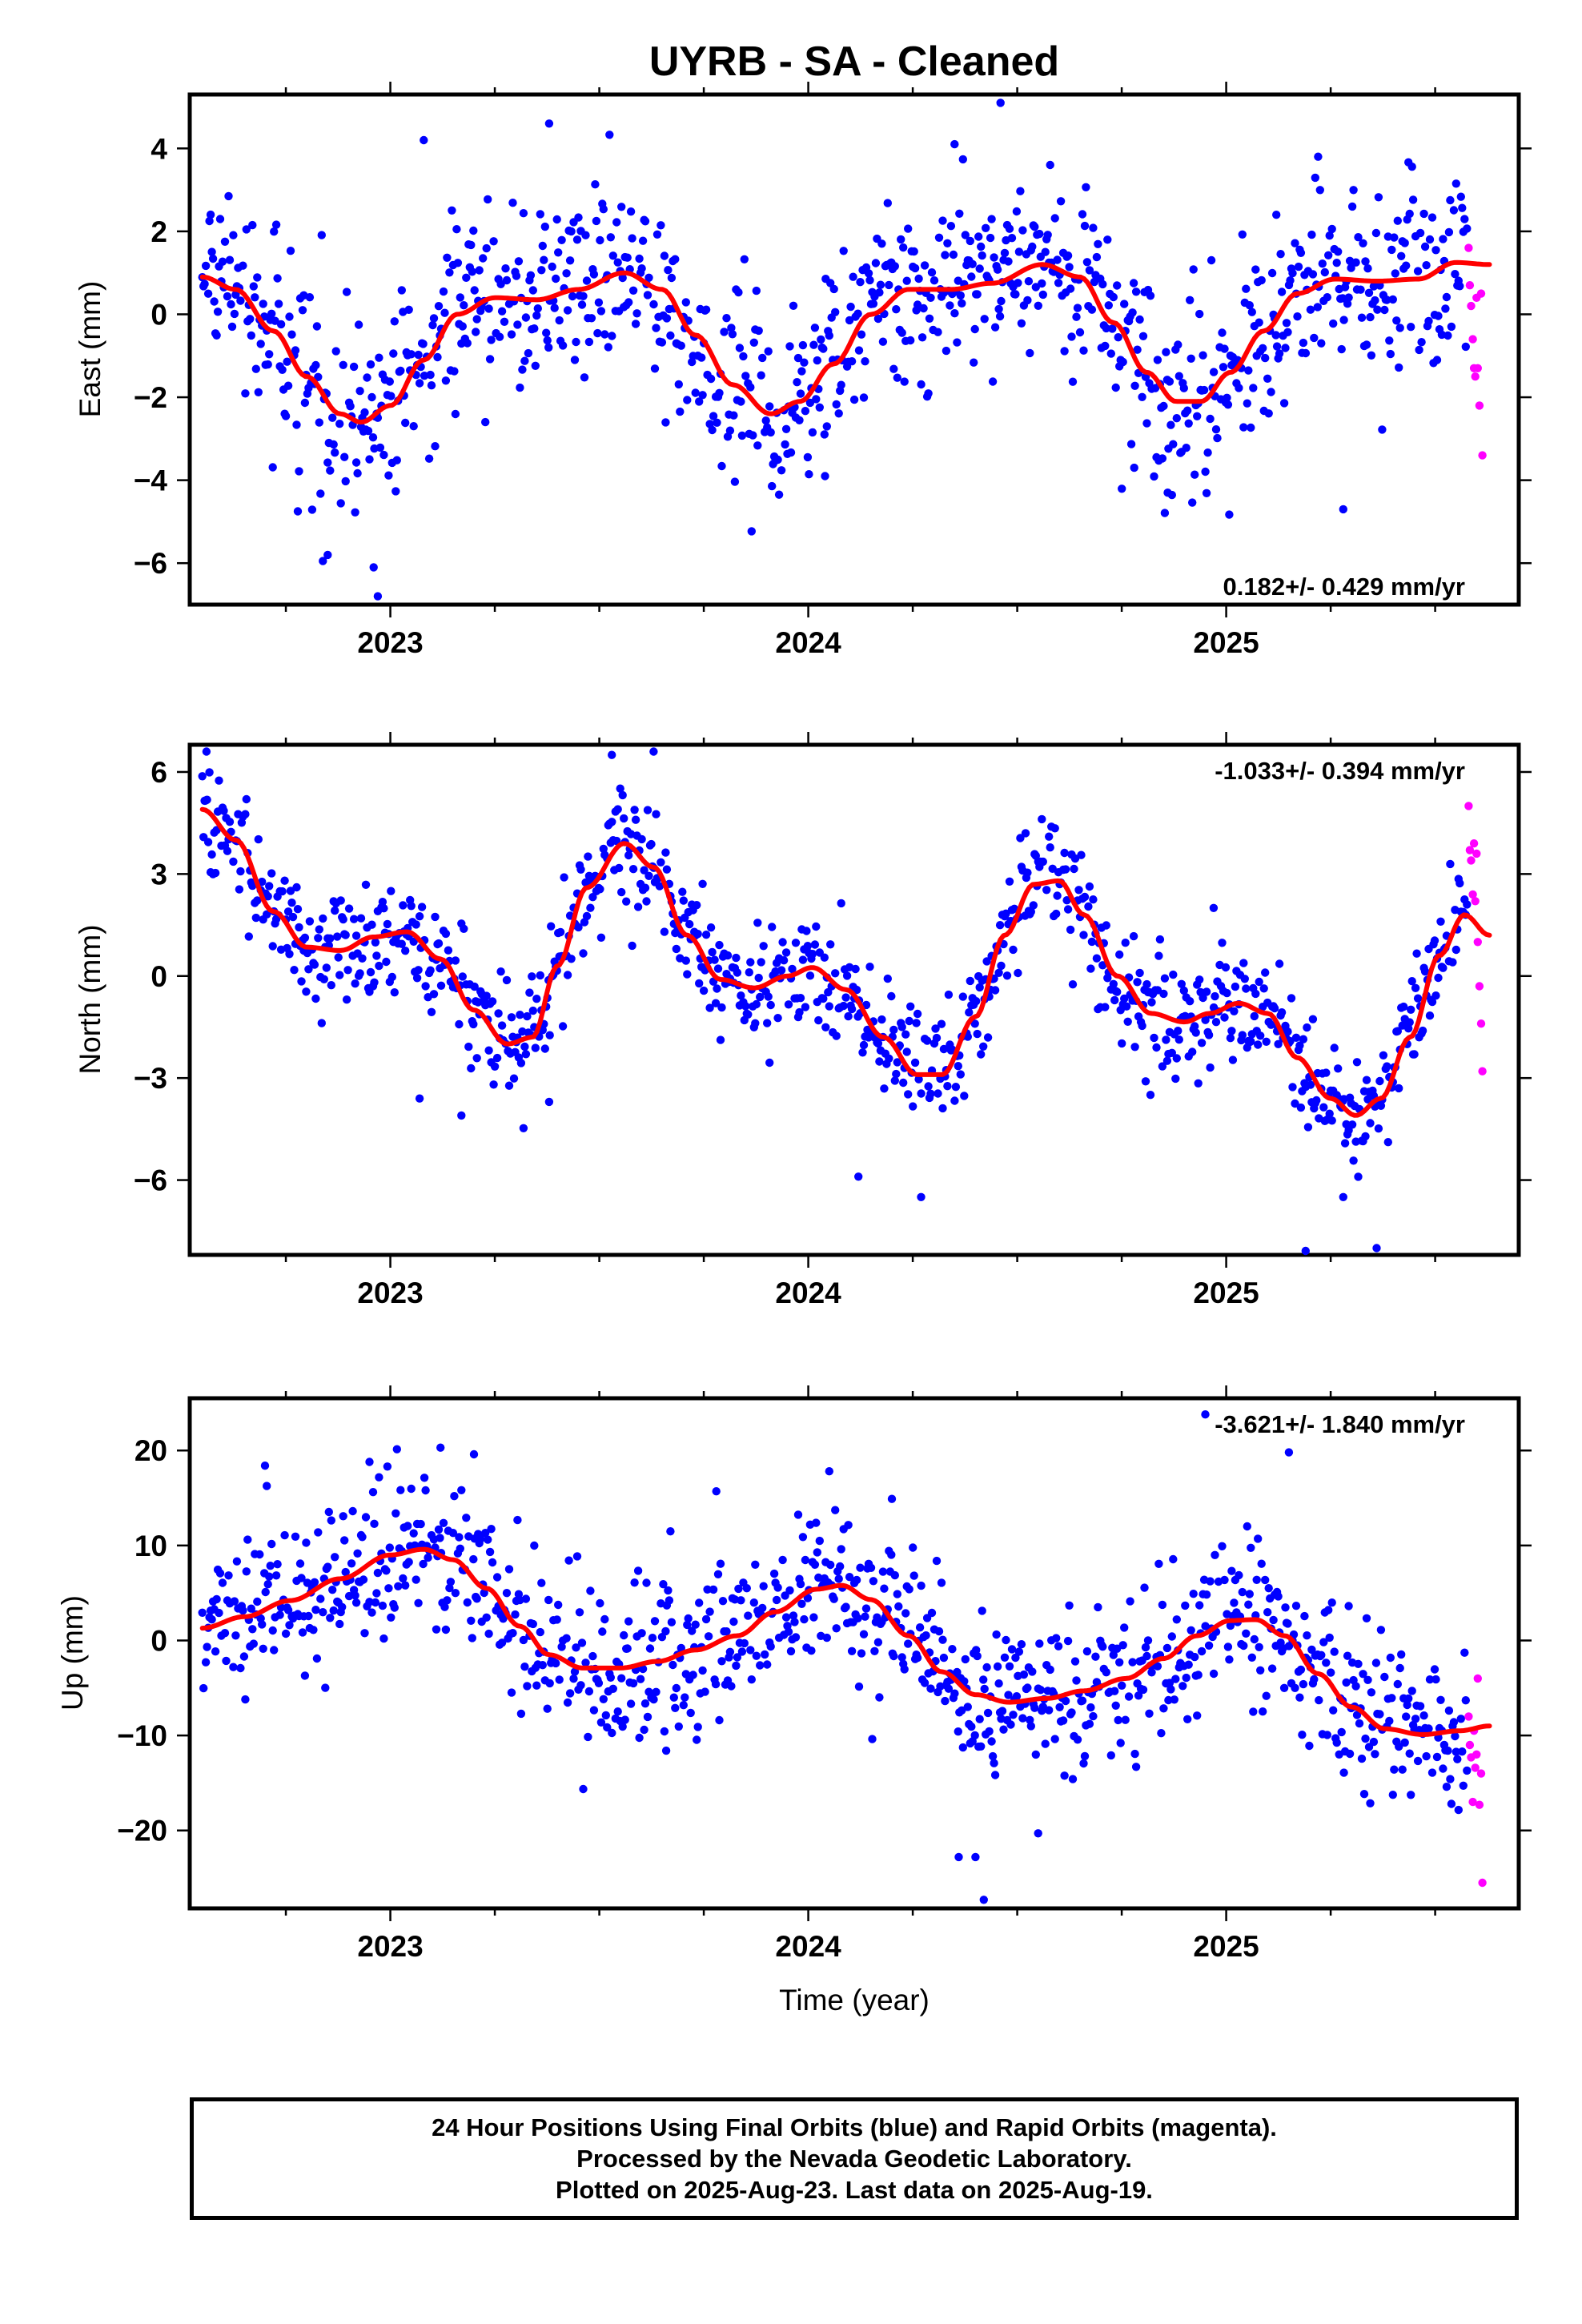 This screenshot has height=2324, width=1582. I want to click on east-y-tick-label: −6, so click(151, 563).